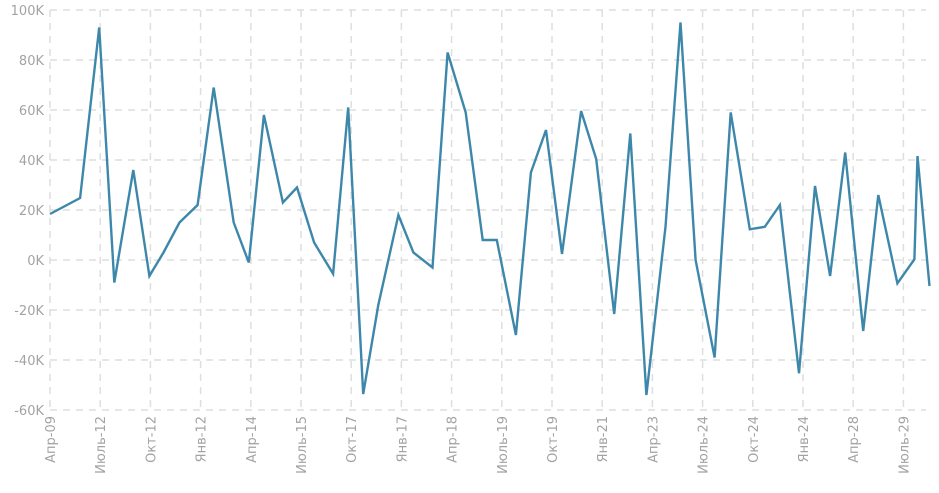 This screenshot has width=939, height=493. Describe the element at coordinates (302, 445) in the screenshot. I see `x-tick-label: Июль-15` at that location.